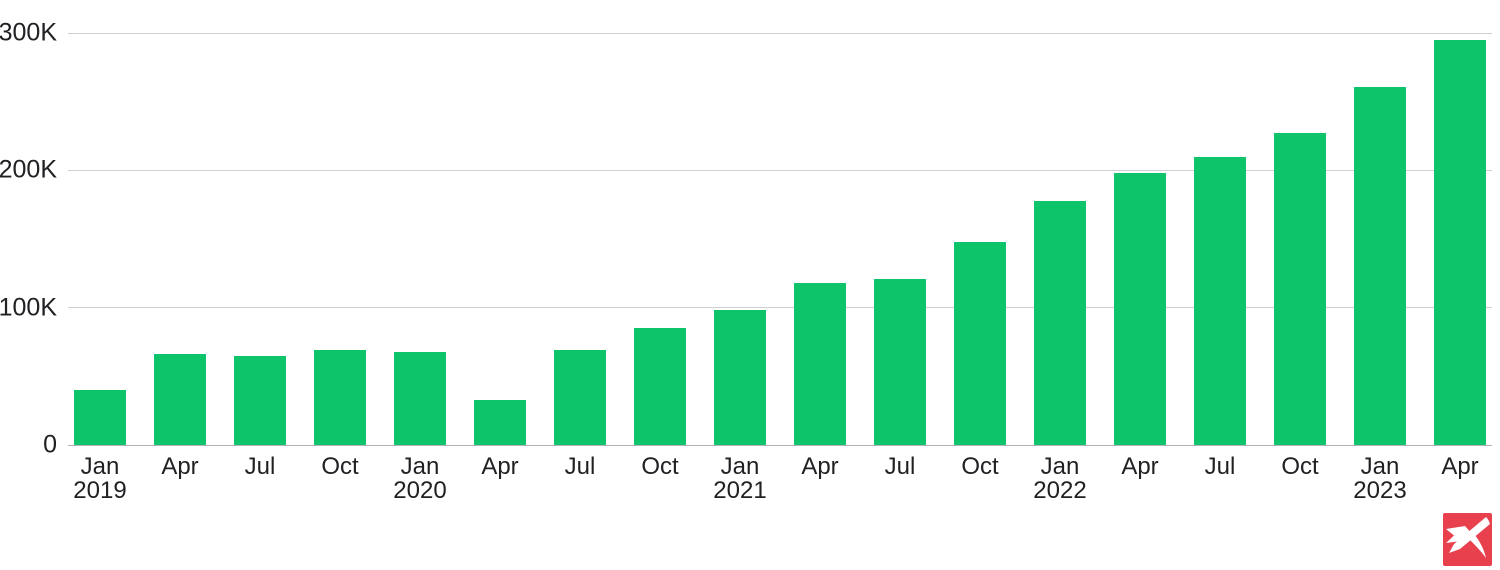 This screenshot has width=1500, height=570. I want to click on x-tick-label: Jan 2019, so click(100, 479).